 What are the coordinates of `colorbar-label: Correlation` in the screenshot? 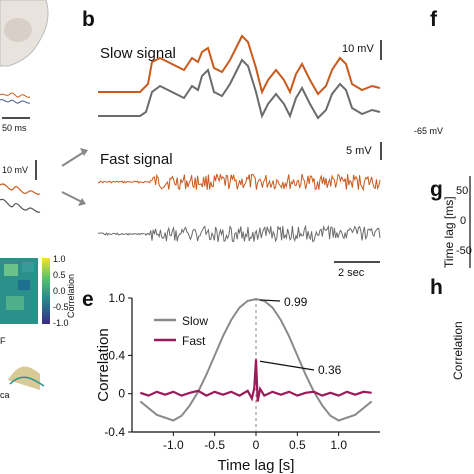 It's located at (71, 296).